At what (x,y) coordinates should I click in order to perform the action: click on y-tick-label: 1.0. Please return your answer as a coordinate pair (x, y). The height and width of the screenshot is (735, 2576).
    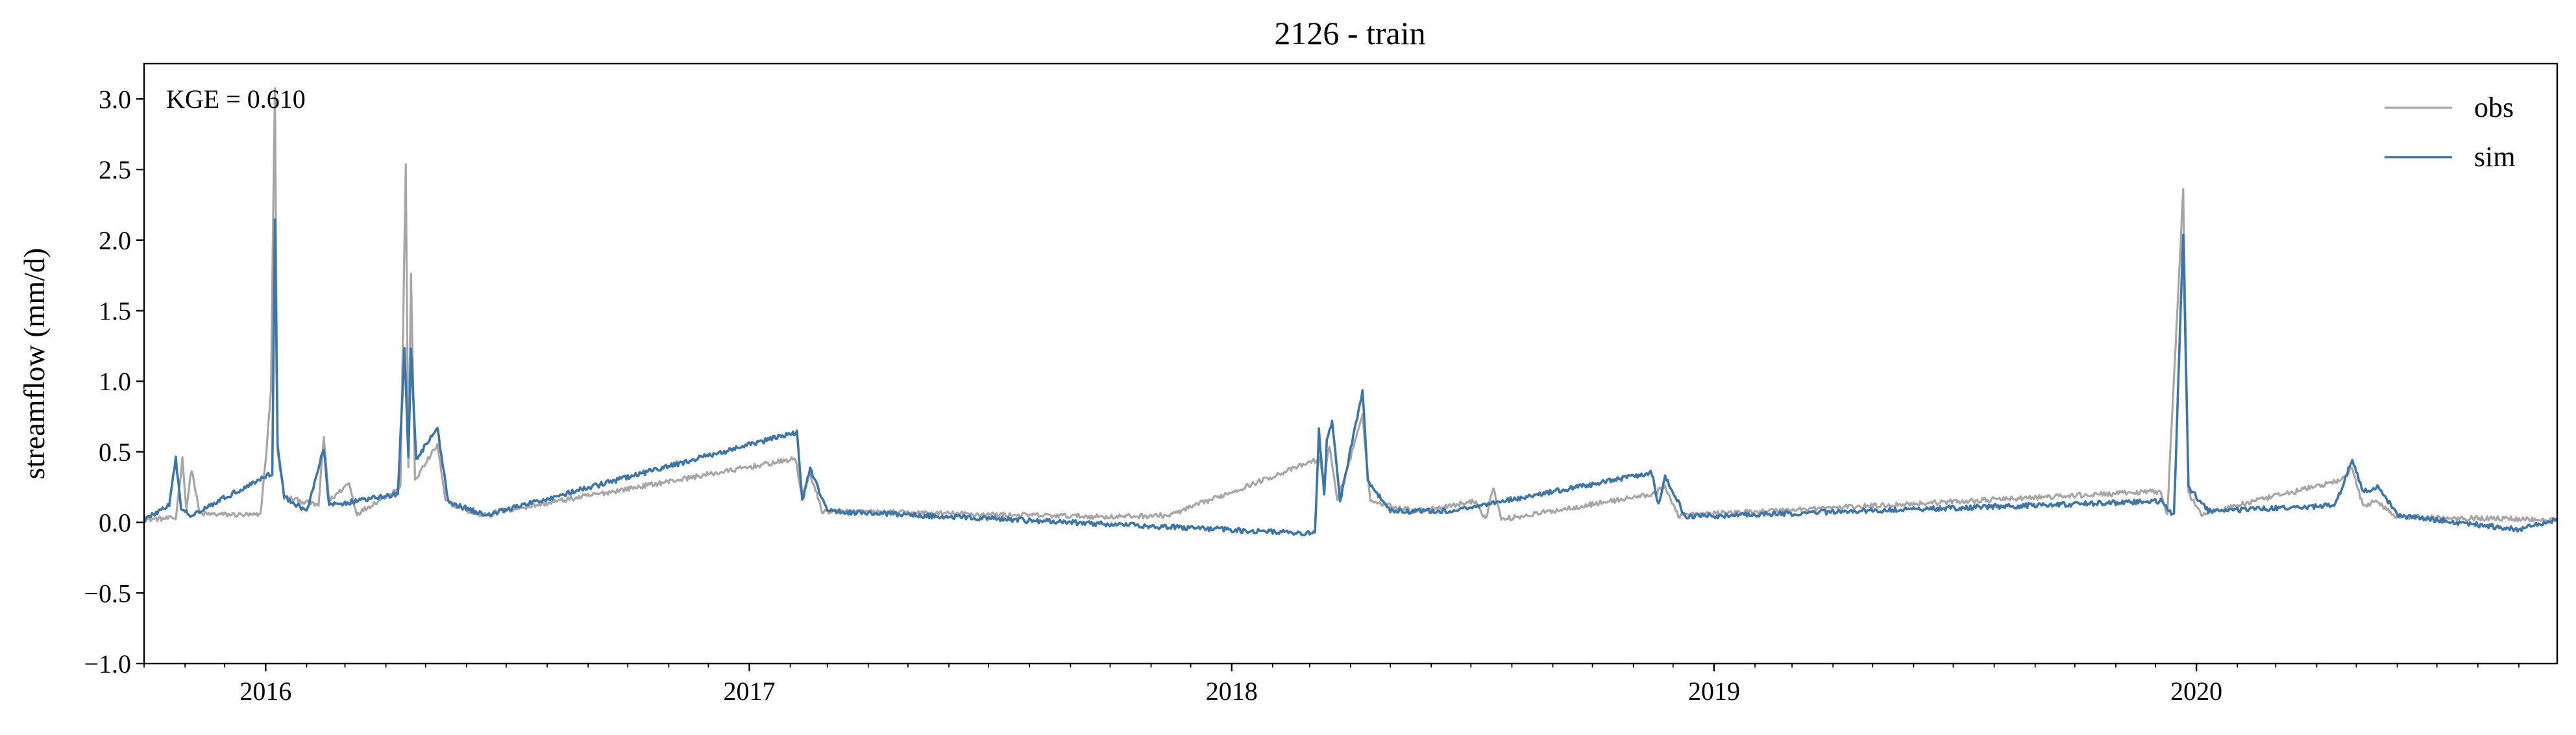
    Looking at the image, I should click on (115, 381).